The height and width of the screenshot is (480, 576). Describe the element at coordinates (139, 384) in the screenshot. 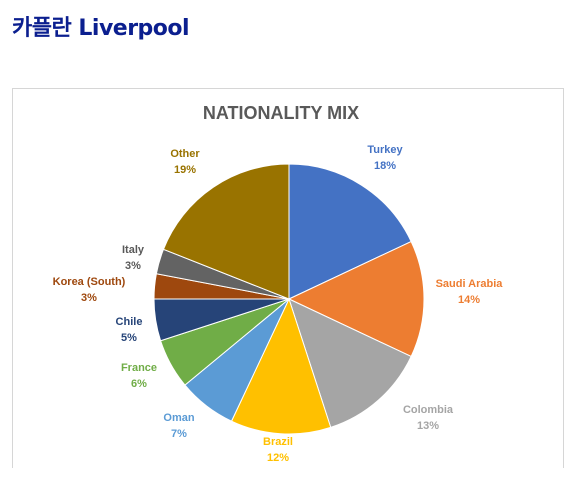

I see `slice-value-france: 6%` at that location.